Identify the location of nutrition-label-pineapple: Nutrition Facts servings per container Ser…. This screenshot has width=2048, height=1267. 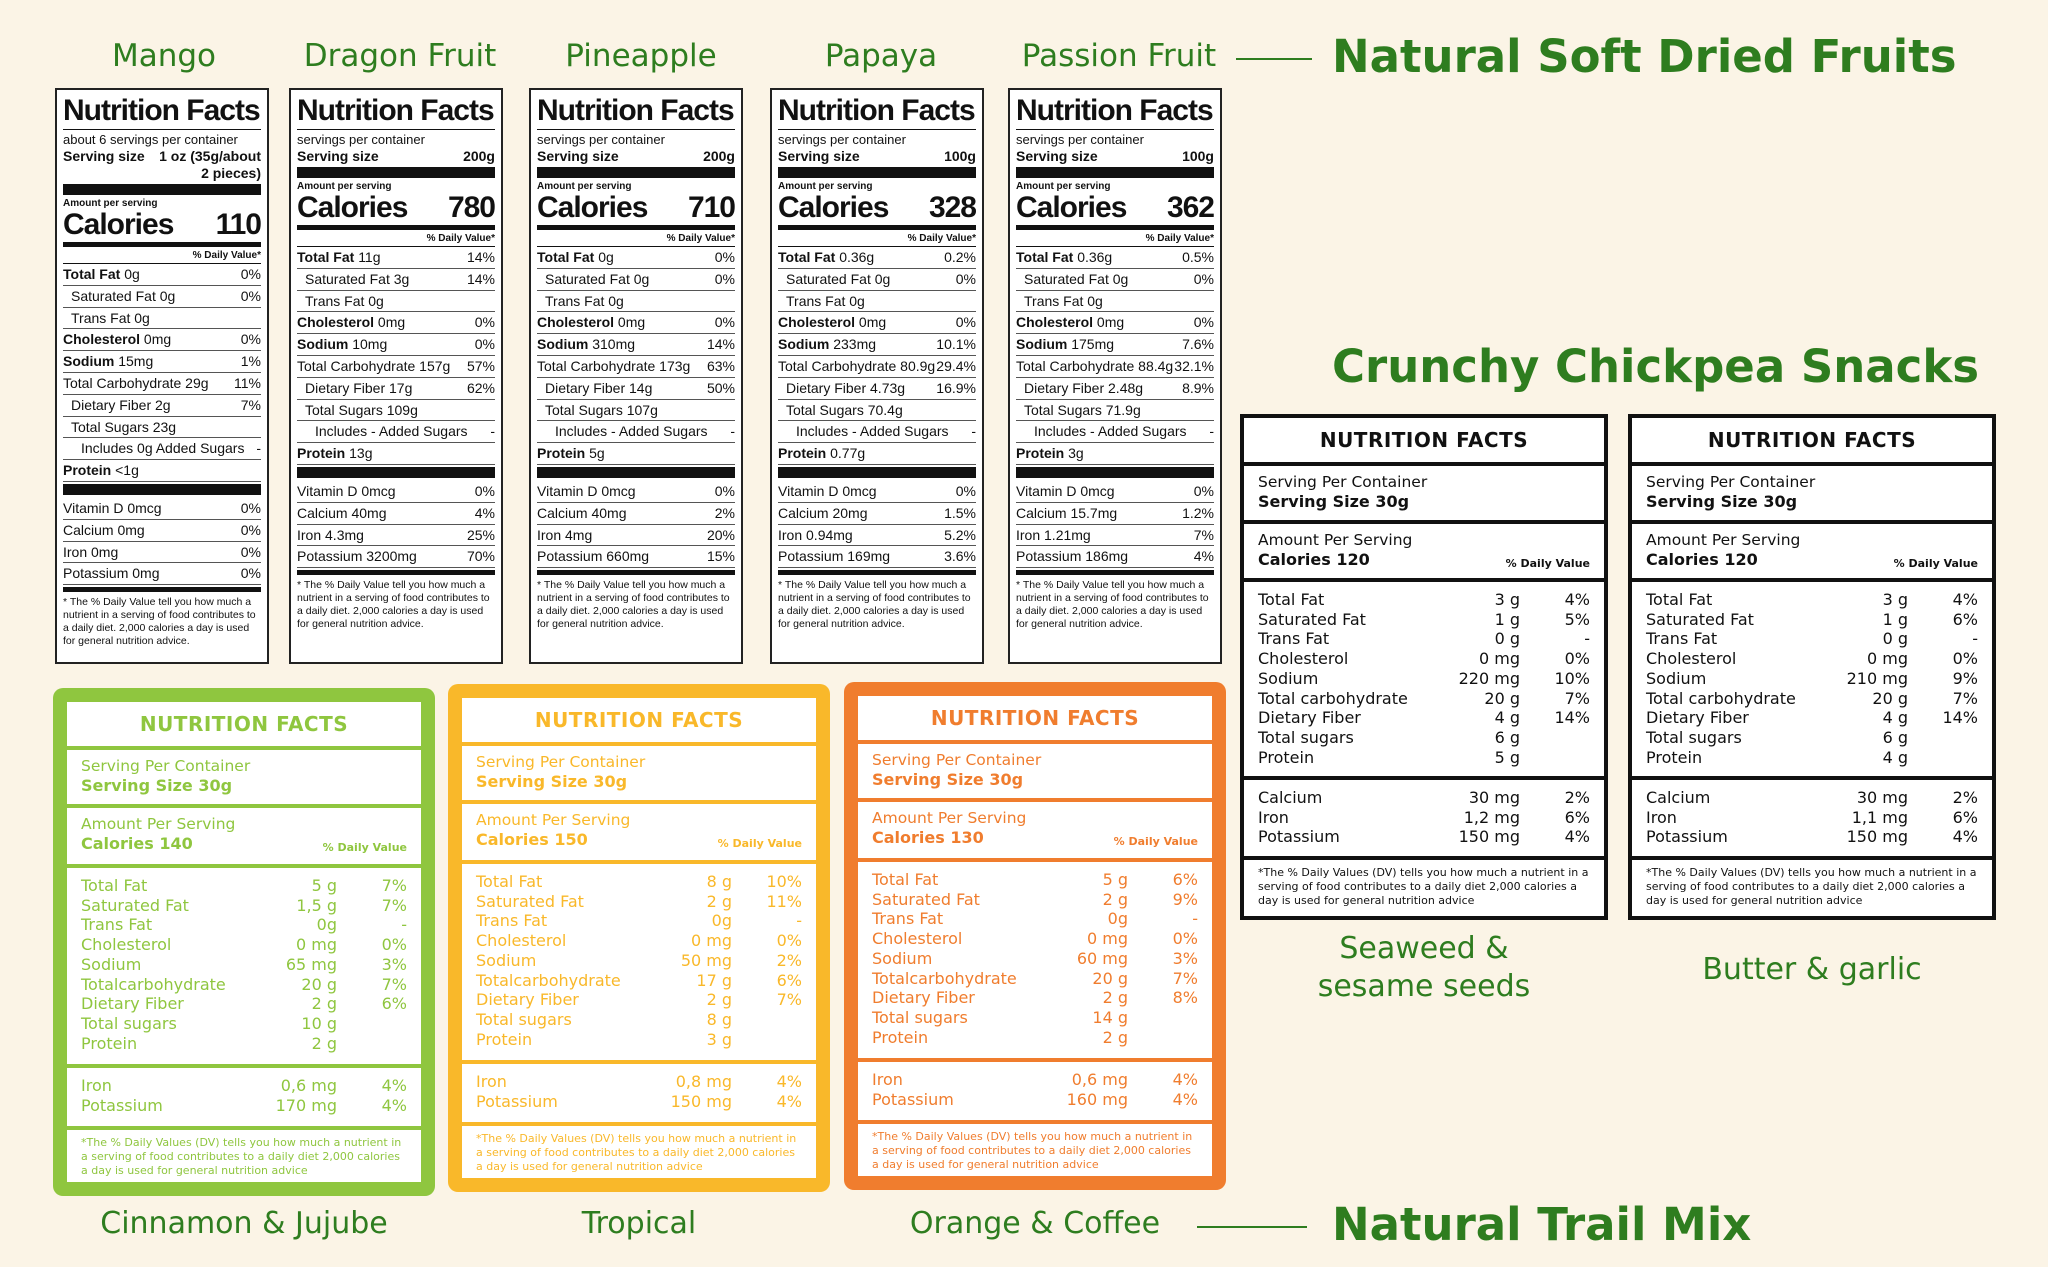
(636, 376).